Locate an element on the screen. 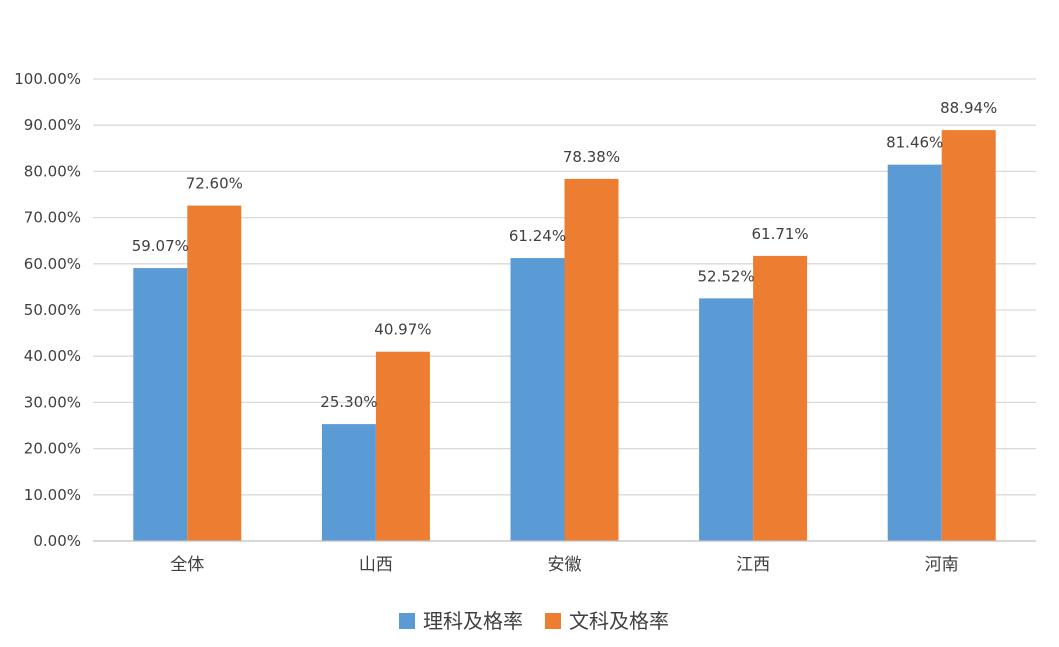 The height and width of the screenshot is (647, 1059). legend-item-series-1: 理科及格率 is located at coordinates (461, 621).